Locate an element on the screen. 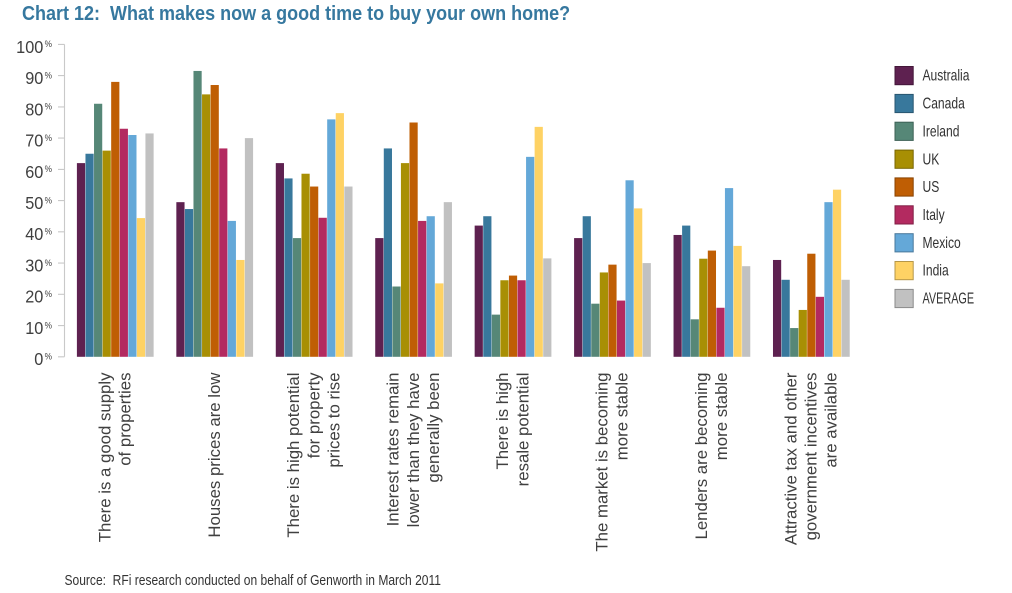 The width and height of the screenshot is (1012, 593). svg-text: 50 is located at coordinates (34, 203).